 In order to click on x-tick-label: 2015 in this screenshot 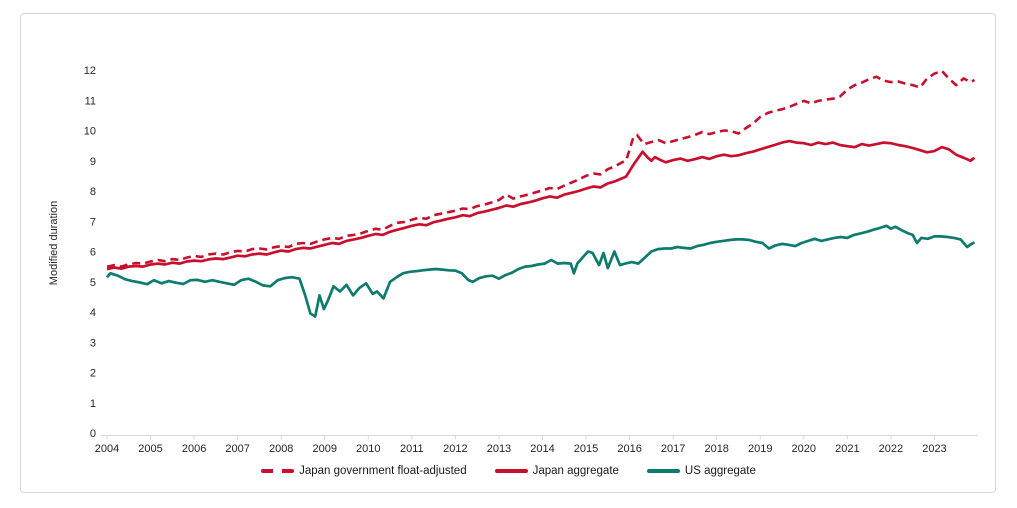, I will do `click(586, 449)`.